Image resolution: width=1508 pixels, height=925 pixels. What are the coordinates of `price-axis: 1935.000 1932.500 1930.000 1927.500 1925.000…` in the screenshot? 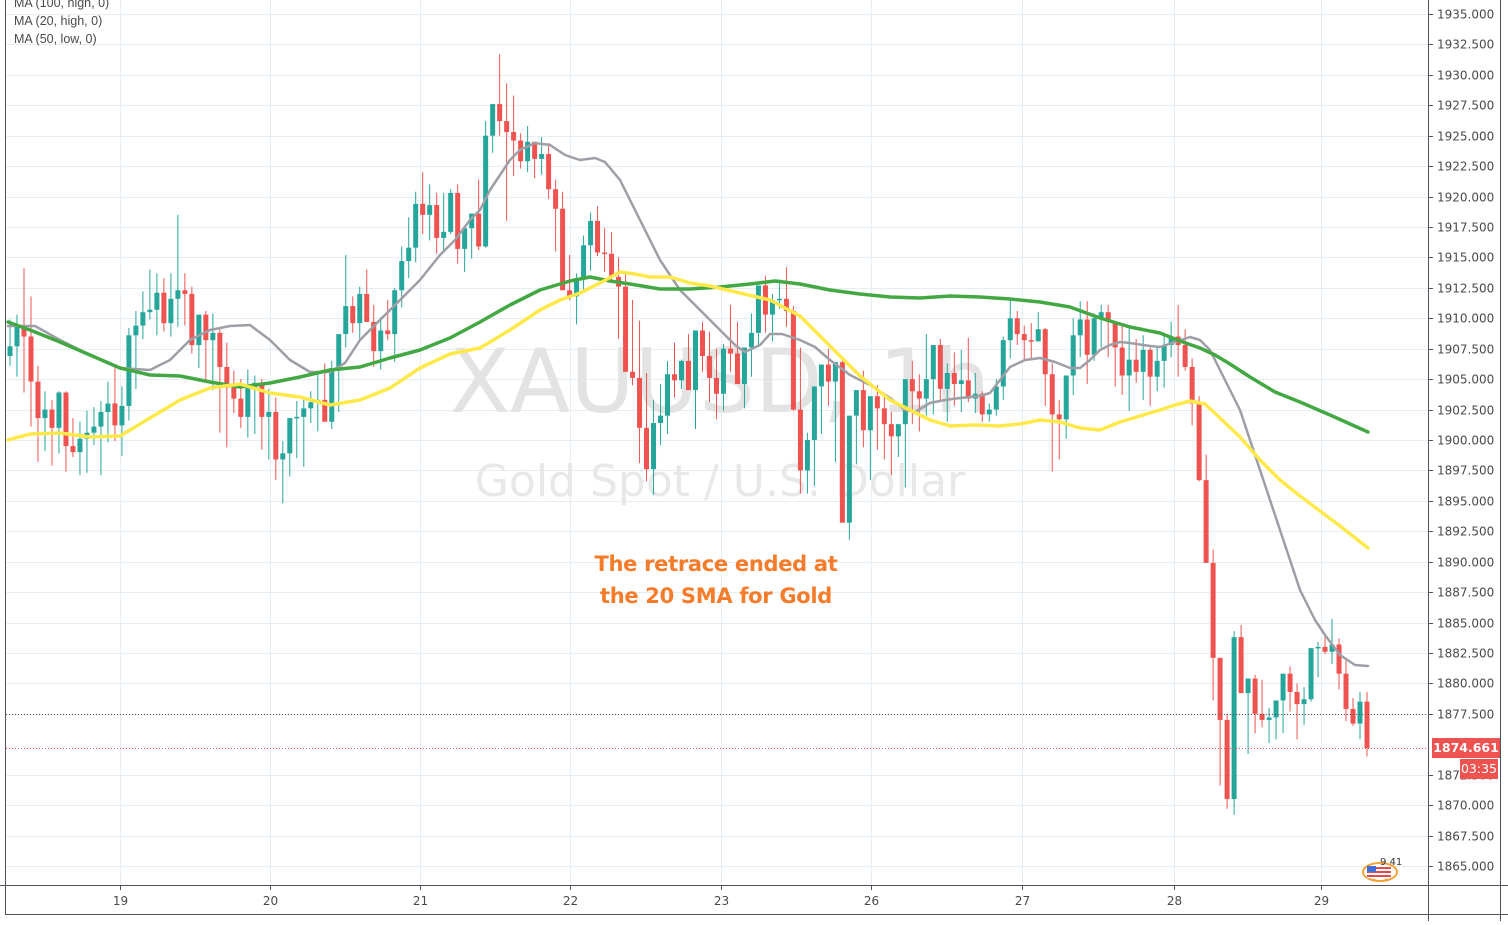 It's located at (1461, 441).